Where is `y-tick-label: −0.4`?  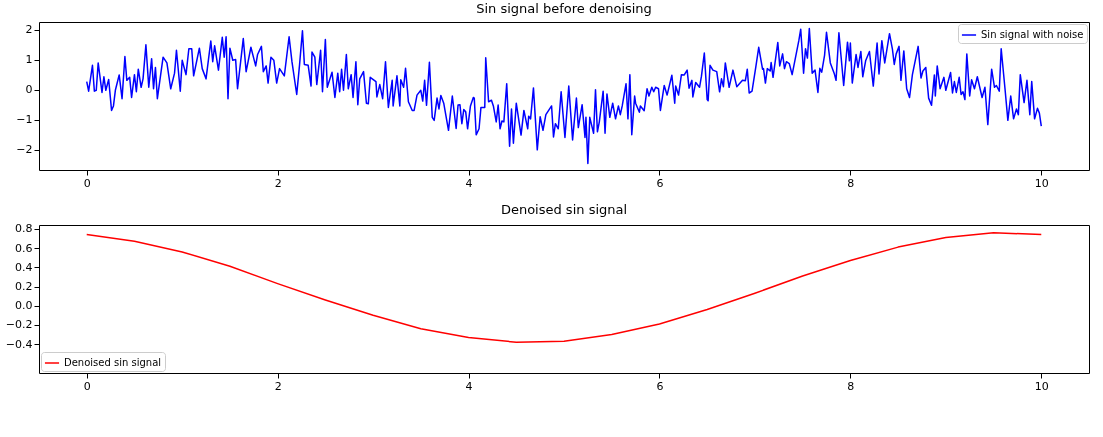 y-tick-label: −0.4 is located at coordinates (19, 344).